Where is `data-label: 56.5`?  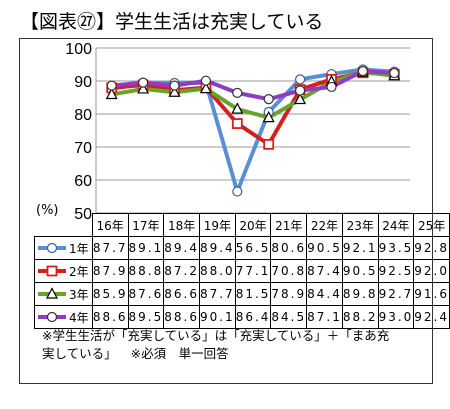 data-label: 56.5 is located at coordinates (253, 248).